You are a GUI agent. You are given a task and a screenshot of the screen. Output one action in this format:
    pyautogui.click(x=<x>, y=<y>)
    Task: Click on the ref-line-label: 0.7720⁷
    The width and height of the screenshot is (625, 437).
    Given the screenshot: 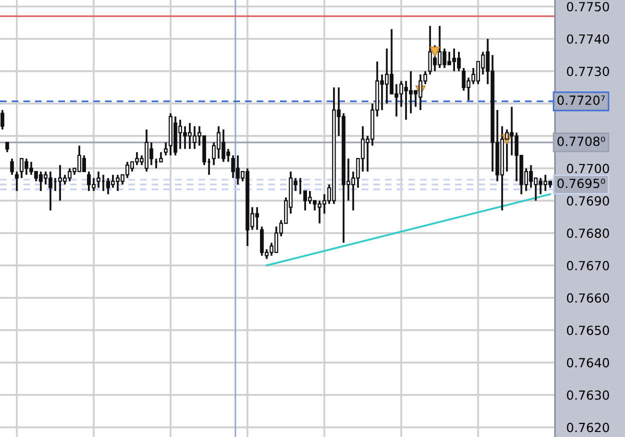 What is the action you would take?
    pyautogui.click(x=581, y=100)
    